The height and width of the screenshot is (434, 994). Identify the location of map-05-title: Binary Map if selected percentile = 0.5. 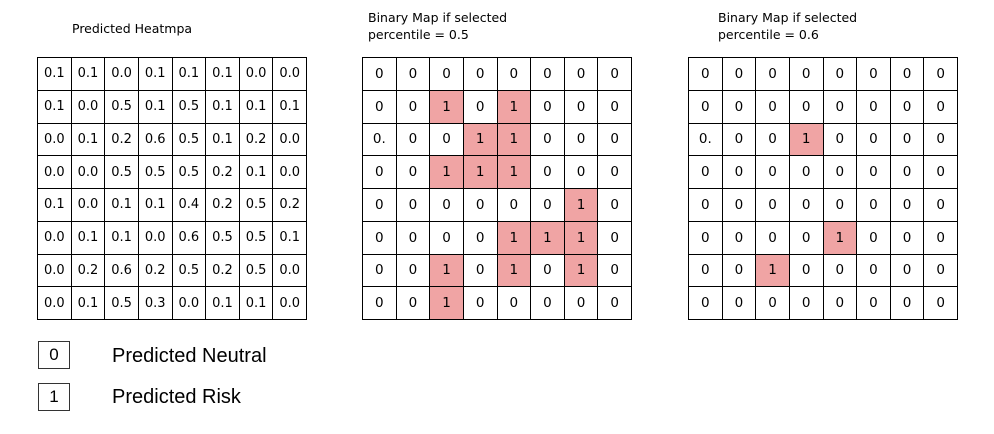
(437, 26).